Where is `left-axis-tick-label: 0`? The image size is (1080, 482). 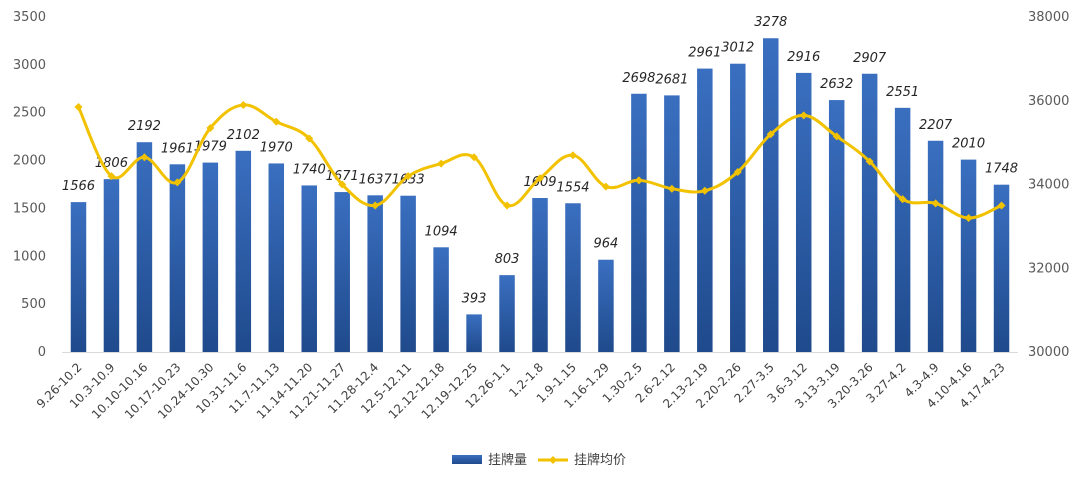
left-axis-tick-label: 0 is located at coordinates (42, 352).